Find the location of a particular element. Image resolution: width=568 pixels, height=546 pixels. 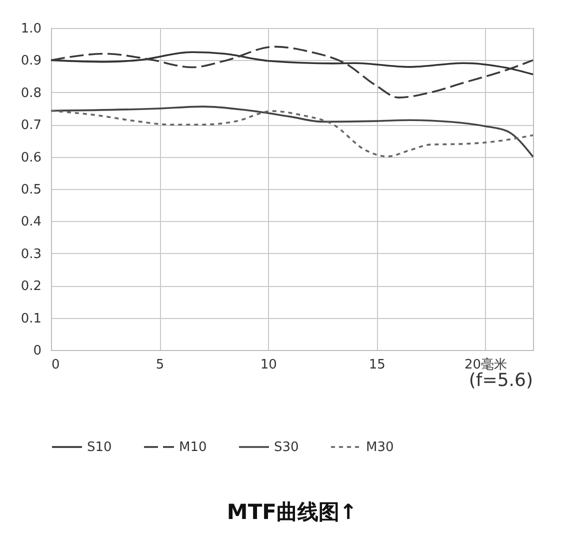

x-tick-label: 5 is located at coordinates (160, 365).